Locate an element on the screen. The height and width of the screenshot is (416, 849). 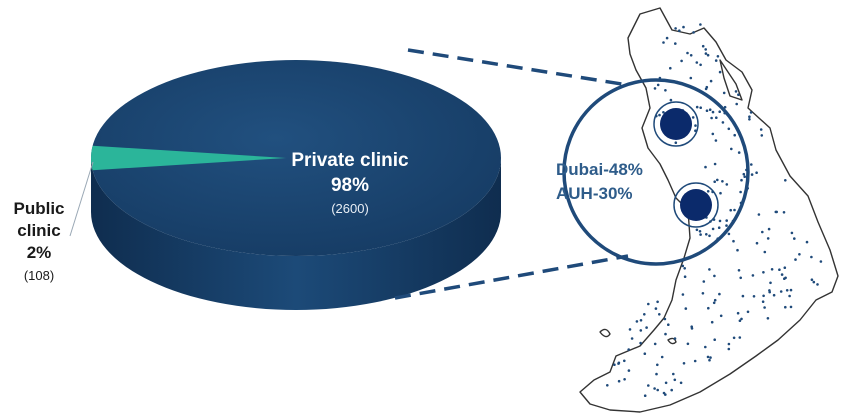
auh-share-label: AUH-30% is located at coordinates (594, 193).